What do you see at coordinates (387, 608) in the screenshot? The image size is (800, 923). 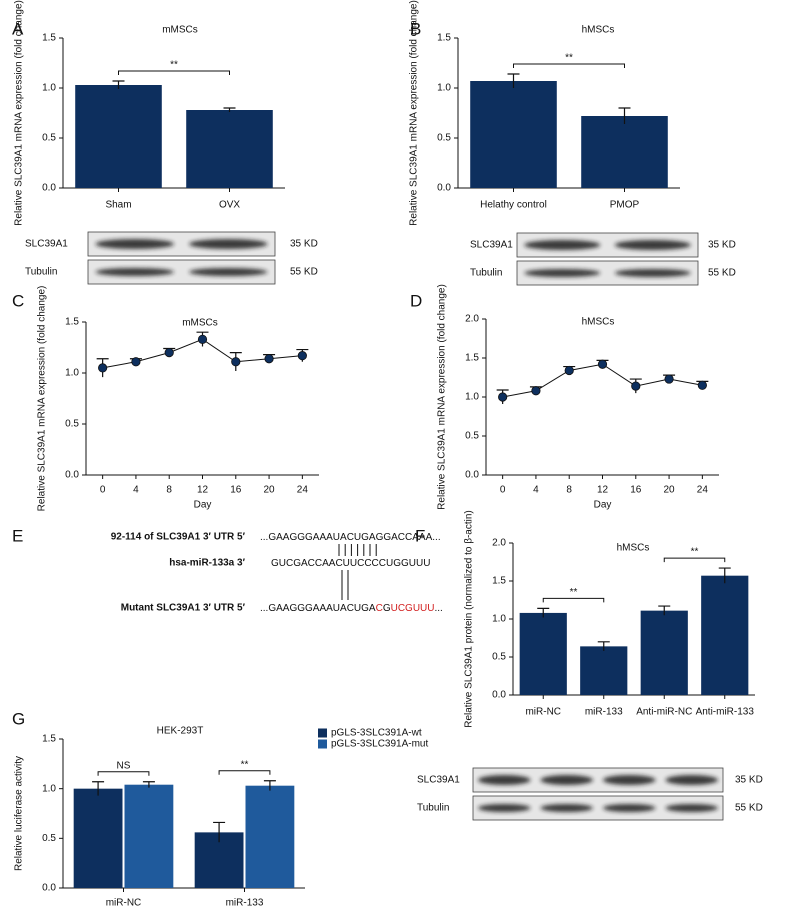 I see `sequence-part: G` at bounding box center [387, 608].